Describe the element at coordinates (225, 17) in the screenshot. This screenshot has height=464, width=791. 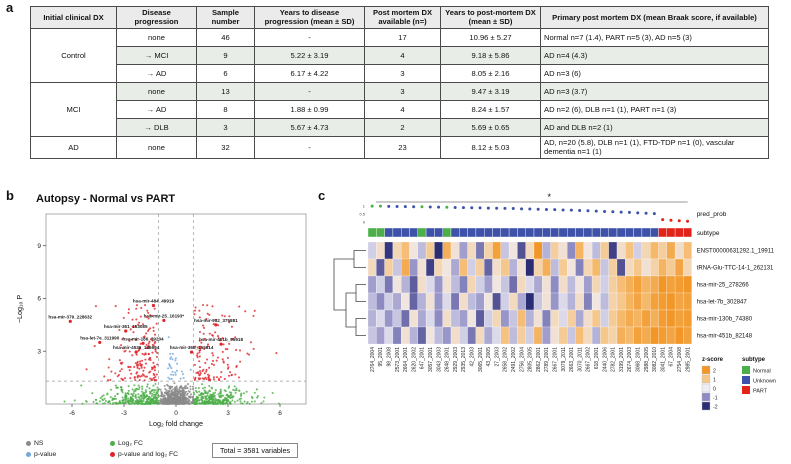
I see `column-header: Sample number` at that location.